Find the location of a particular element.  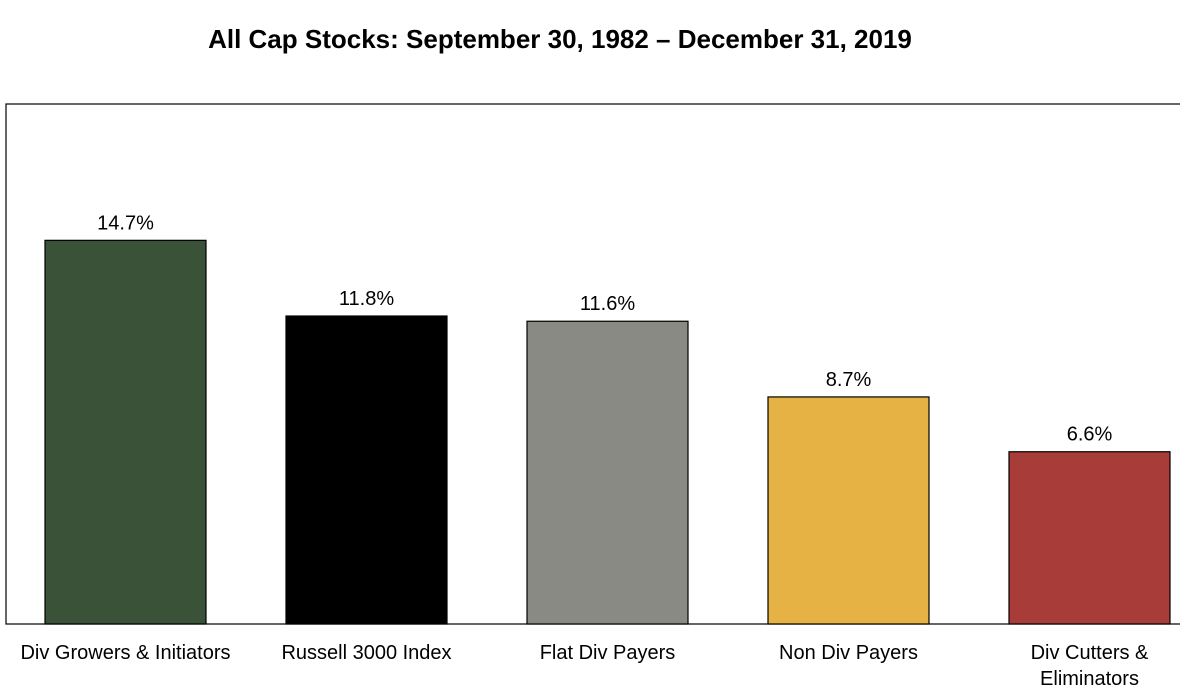

x-tick-label-5: Div Cutters & Eliminators is located at coordinates (1090, 666).